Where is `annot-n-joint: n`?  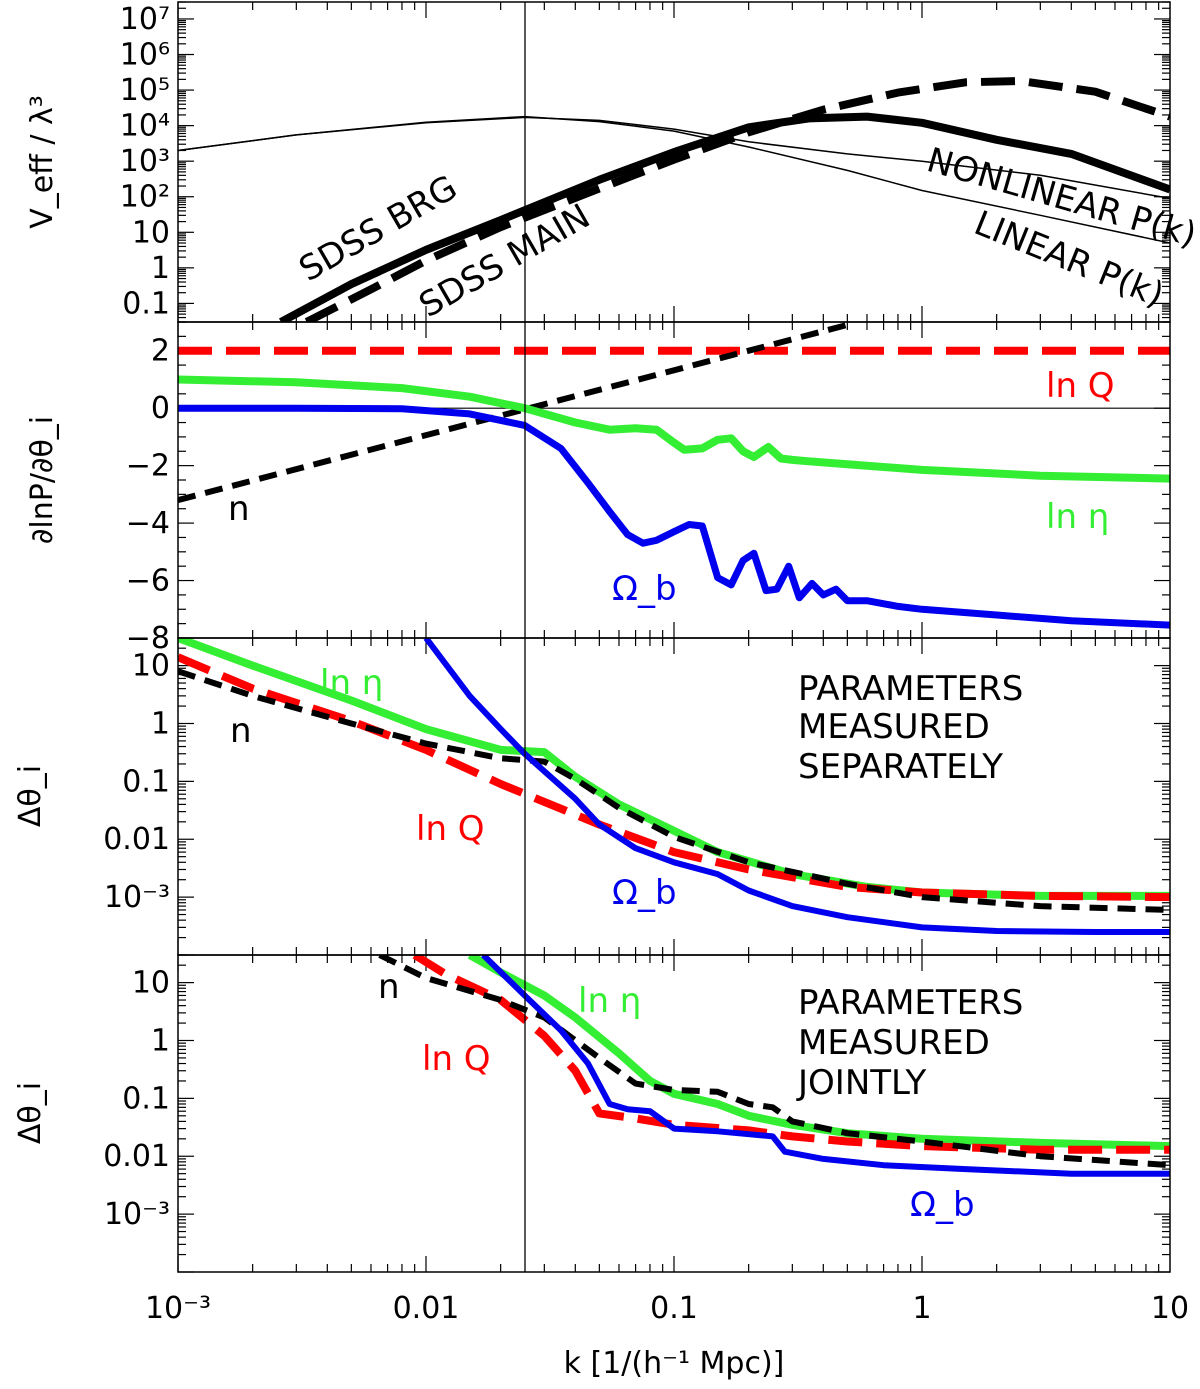
annot-n-joint: n is located at coordinates (389, 987).